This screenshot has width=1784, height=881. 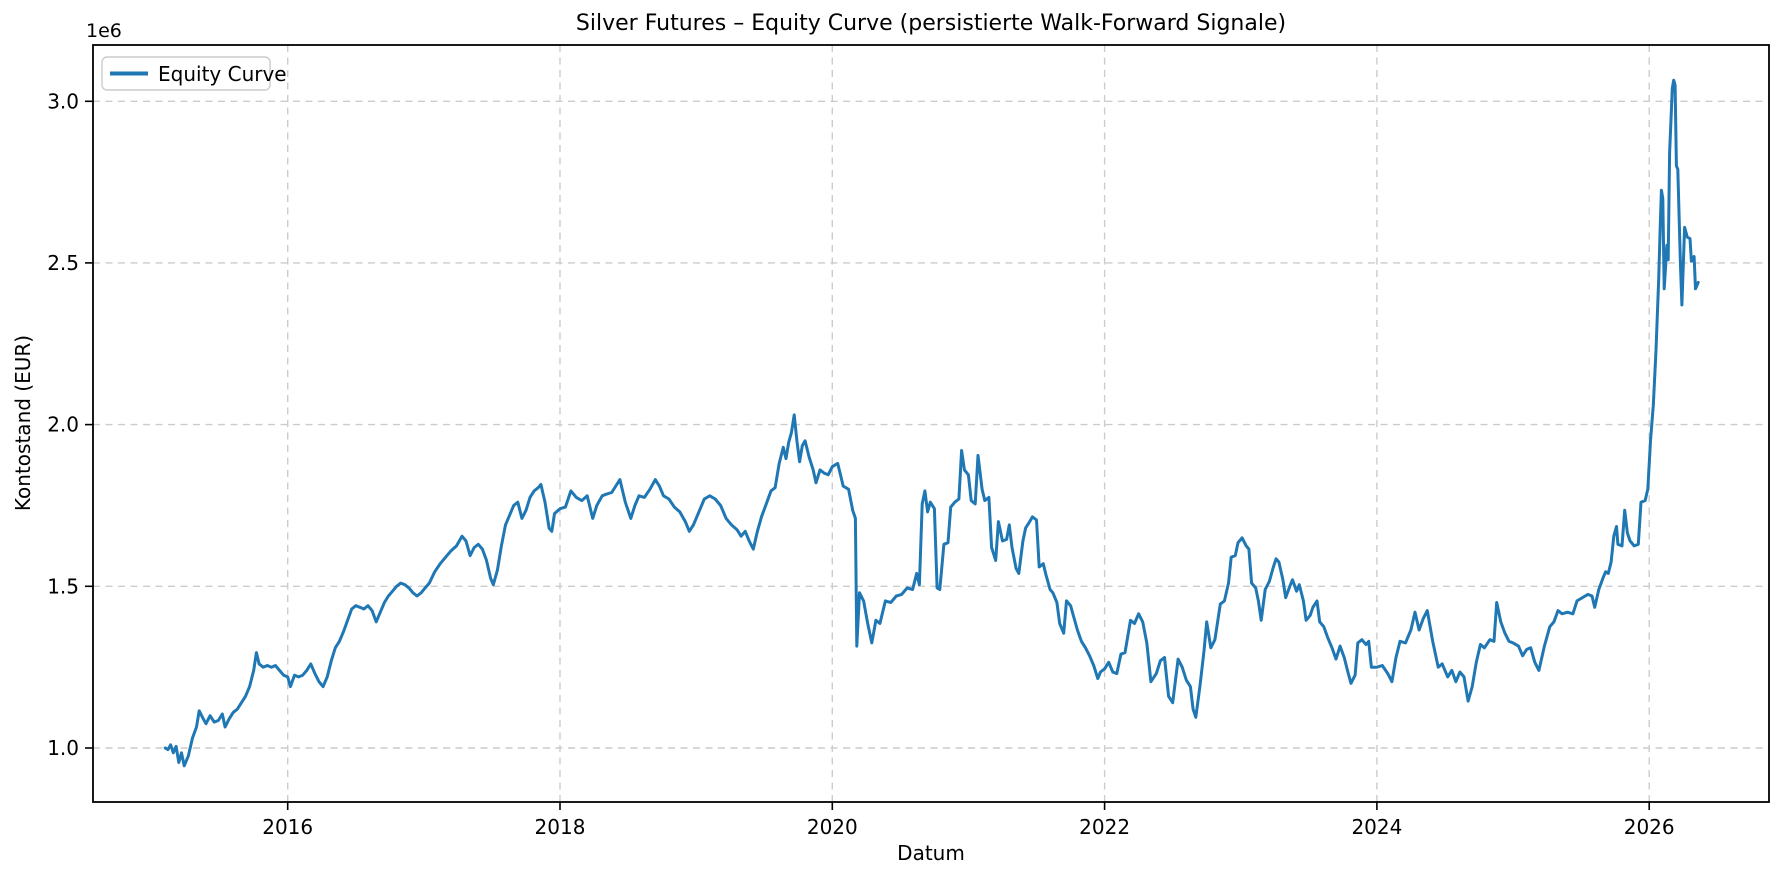 What do you see at coordinates (931, 853) in the screenshot?
I see `x-axis-label: Datum` at bounding box center [931, 853].